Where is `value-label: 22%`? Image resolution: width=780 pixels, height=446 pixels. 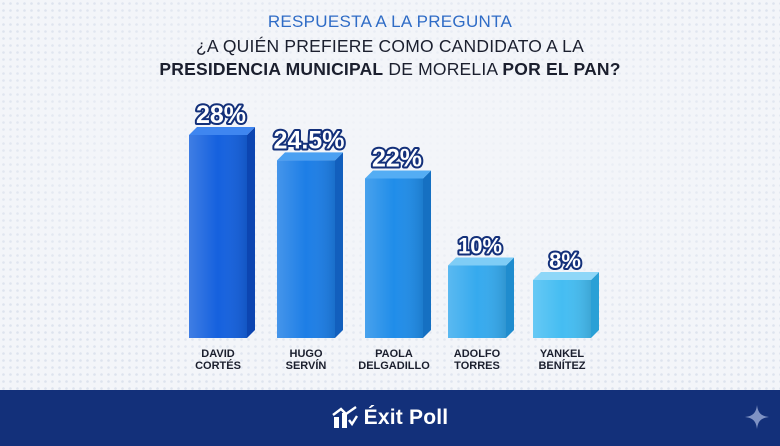
value-label: 22% is located at coordinates (397, 159).